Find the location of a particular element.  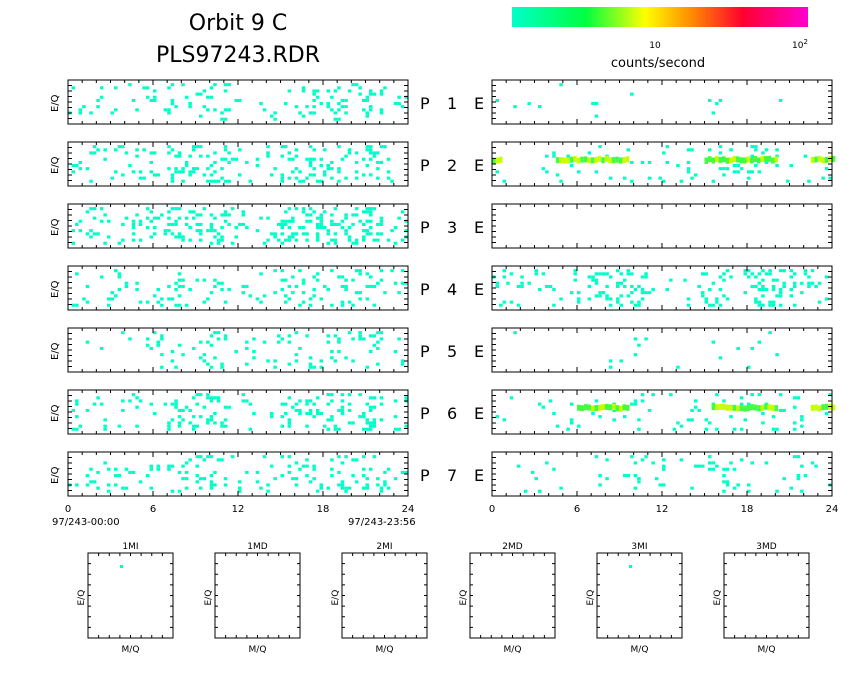

left-panel-5: E/Q is located at coordinates (229, 350).